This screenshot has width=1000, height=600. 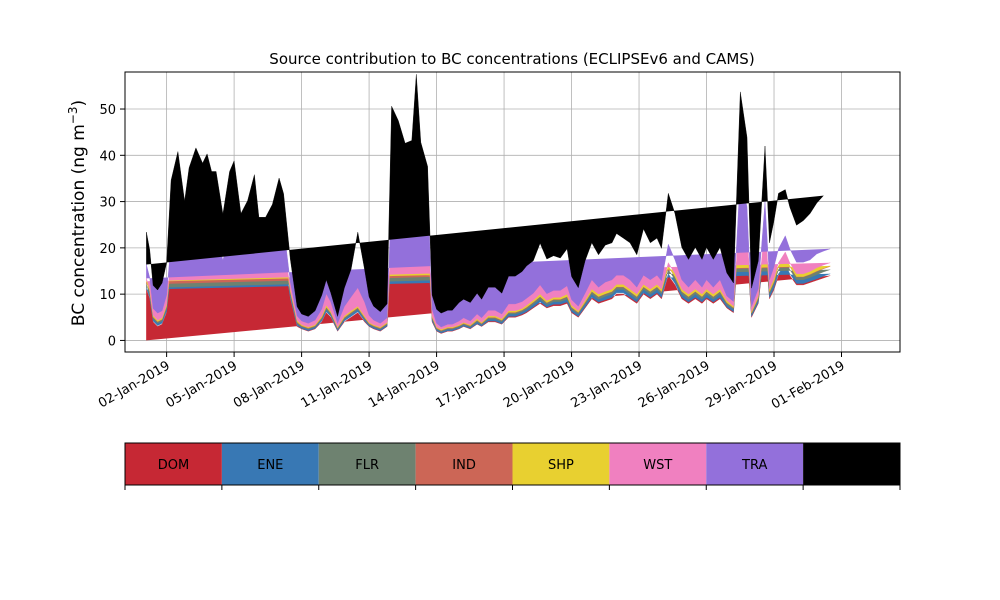 I want to click on y-tick-label: 50, so click(x=107, y=110).